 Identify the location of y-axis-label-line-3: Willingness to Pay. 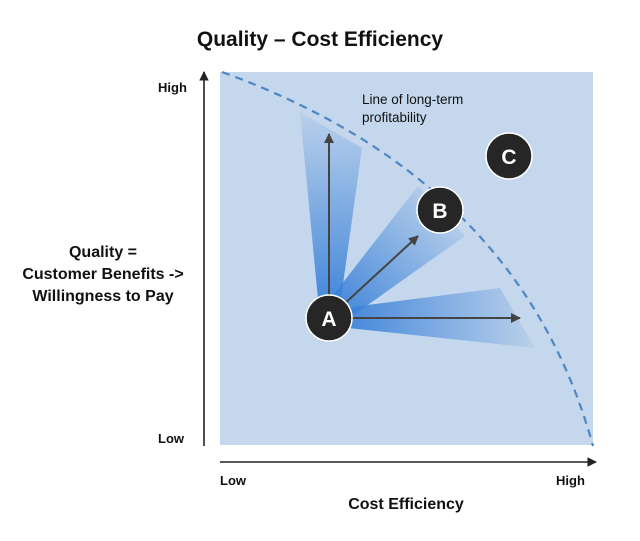
(103, 296).